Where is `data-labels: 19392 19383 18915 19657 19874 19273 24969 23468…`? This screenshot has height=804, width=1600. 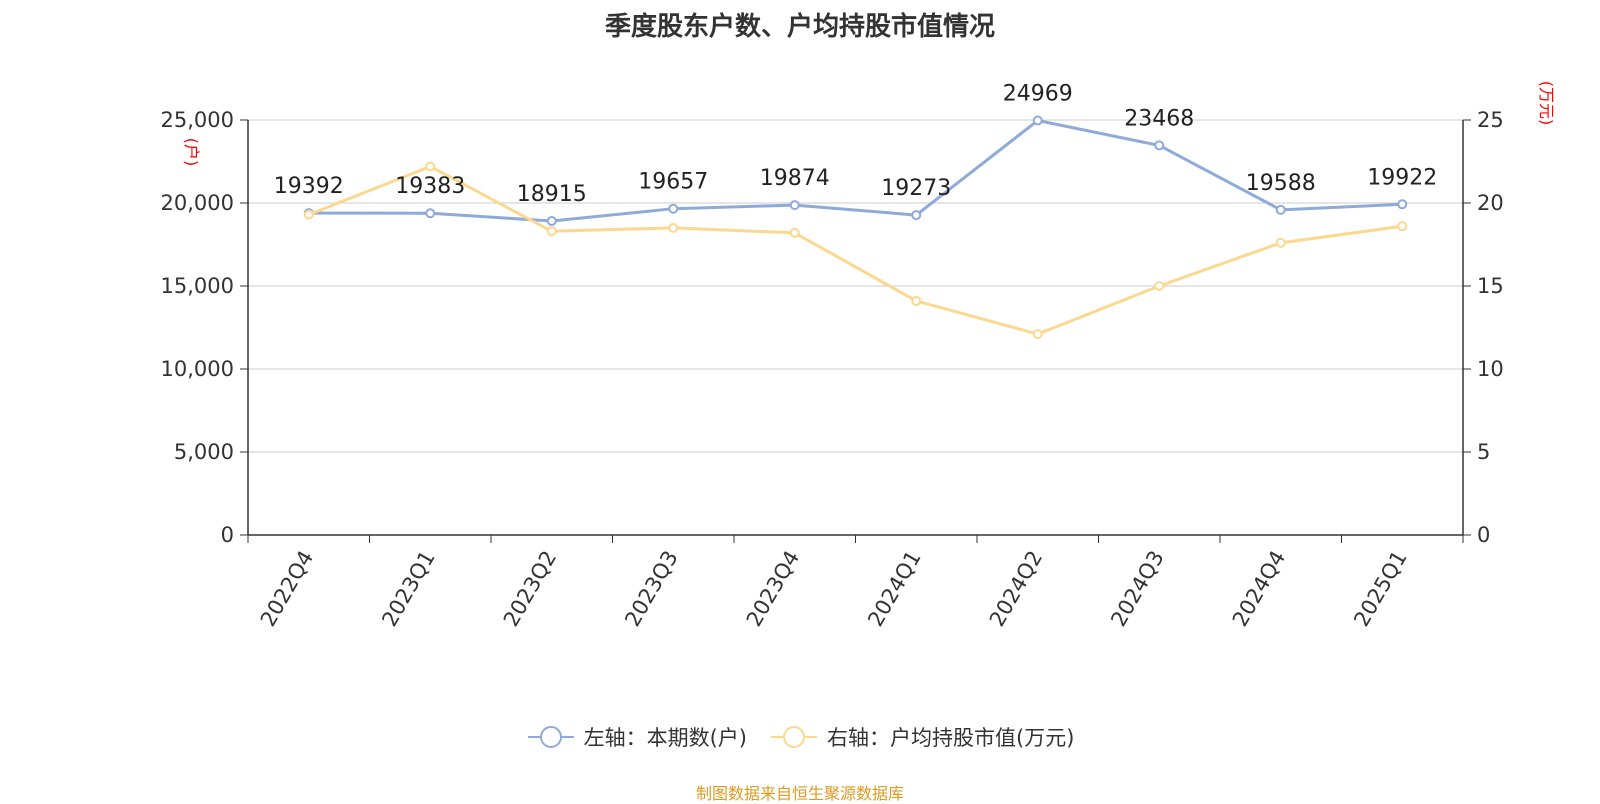
data-labels: 19392 19383 18915 19657 19874 19273 24969 23468… is located at coordinates (856, 144).